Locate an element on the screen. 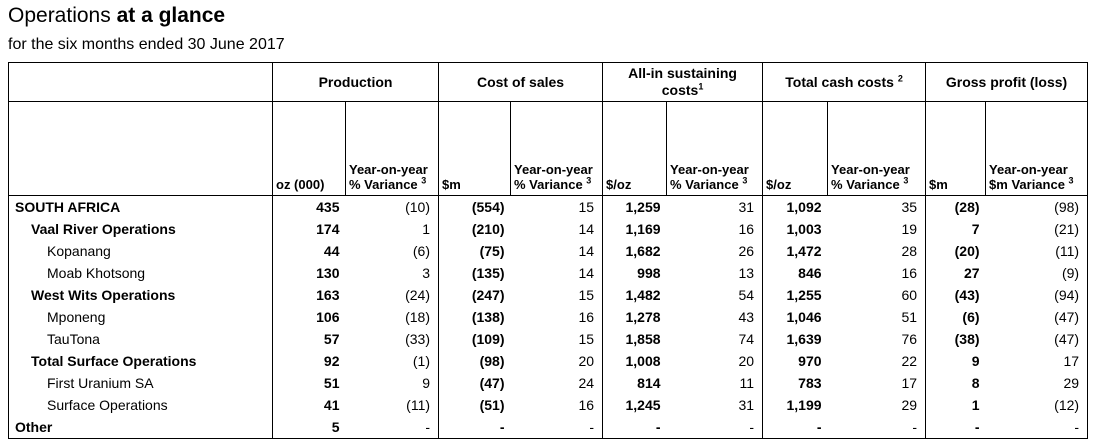 This screenshot has width=1095, height=448. value-cell: 8 is located at coordinates (955, 383).